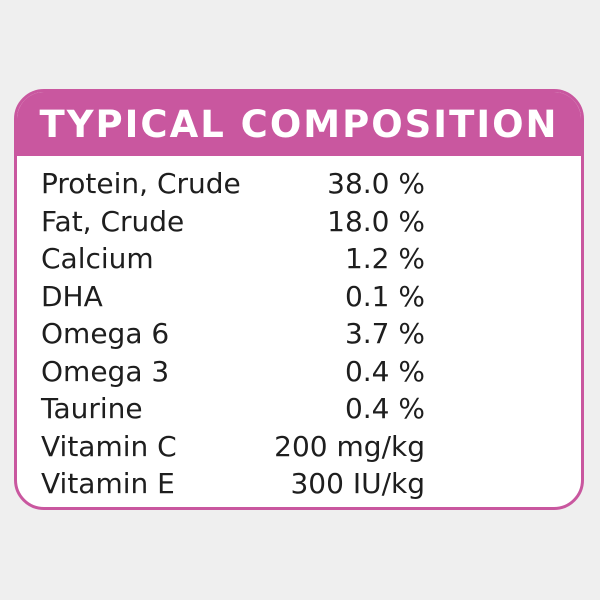 This screenshot has height=600, width=600. I want to click on composition-row-omega-6: Omega 6 3.7 %, so click(299, 334).